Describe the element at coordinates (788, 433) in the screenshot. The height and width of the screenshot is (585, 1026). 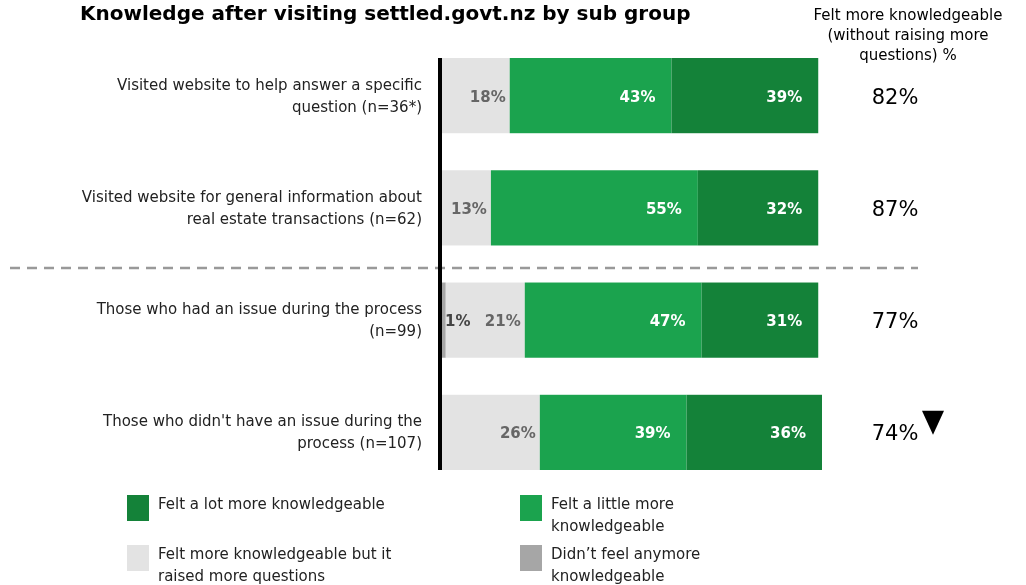
I see `data-label: 36%` at that location.